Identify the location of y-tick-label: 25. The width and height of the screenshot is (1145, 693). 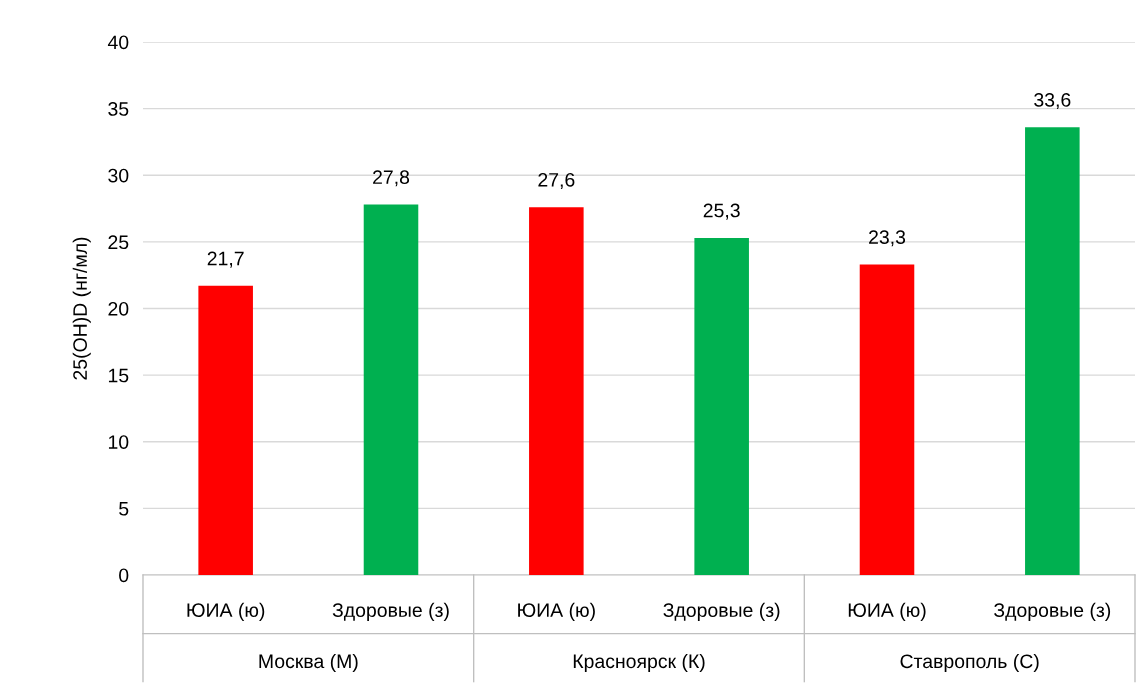
(118, 242).